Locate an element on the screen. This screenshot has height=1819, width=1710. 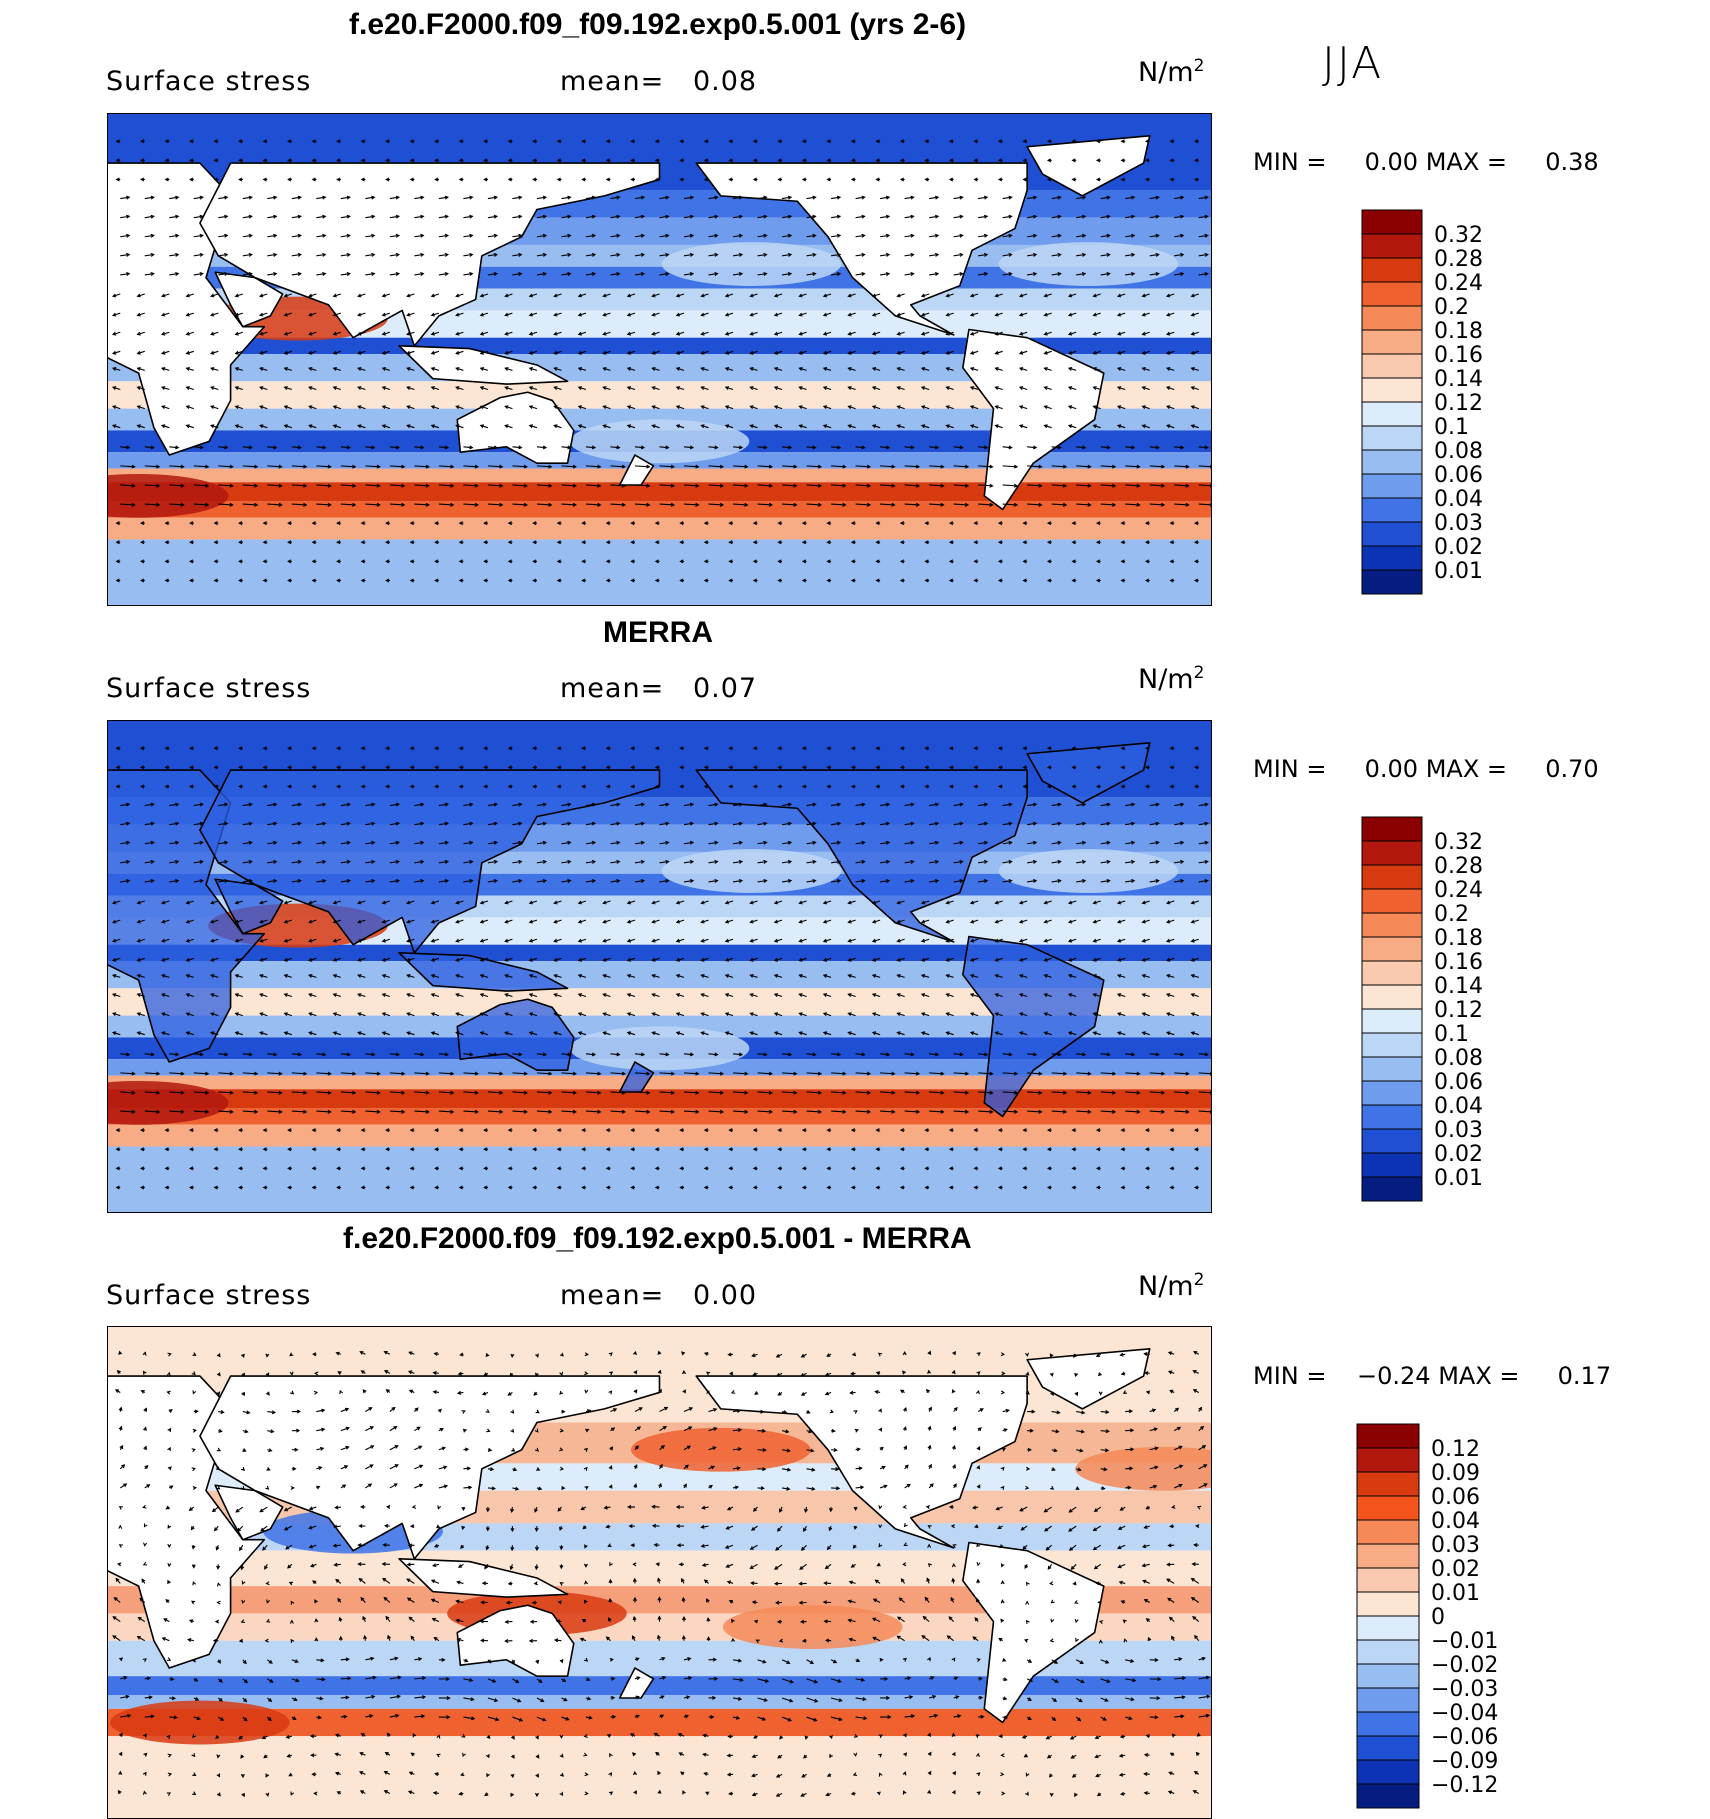
mean-value: 0.07 is located at coordinates (725, 688).